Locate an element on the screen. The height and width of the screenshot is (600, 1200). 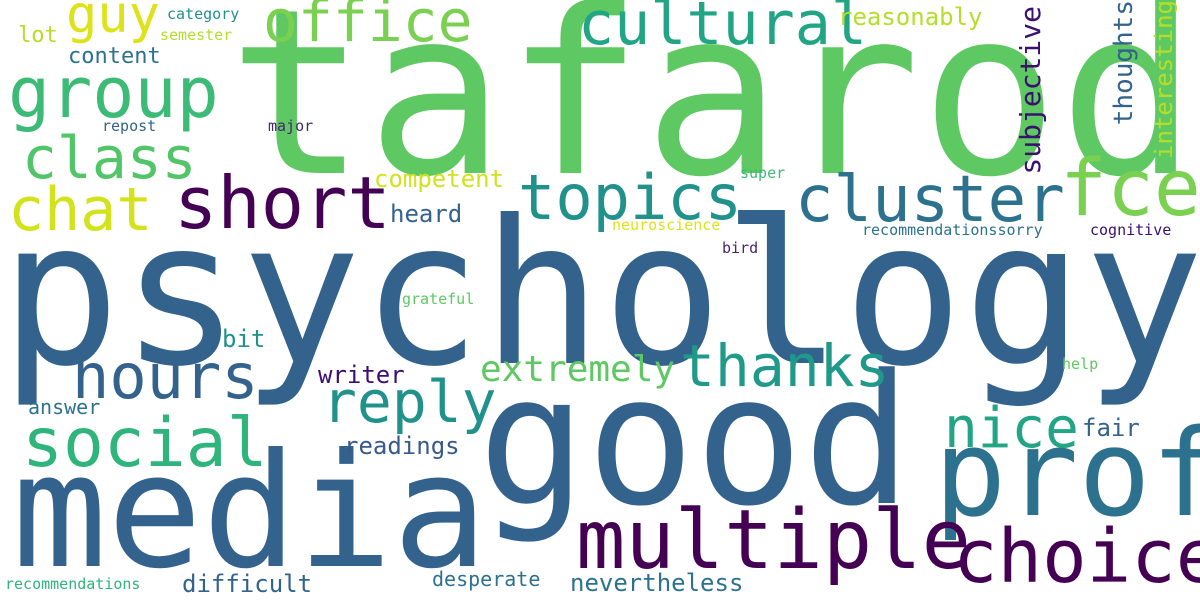
word-bird: bird is located at coordinates (740, 248).